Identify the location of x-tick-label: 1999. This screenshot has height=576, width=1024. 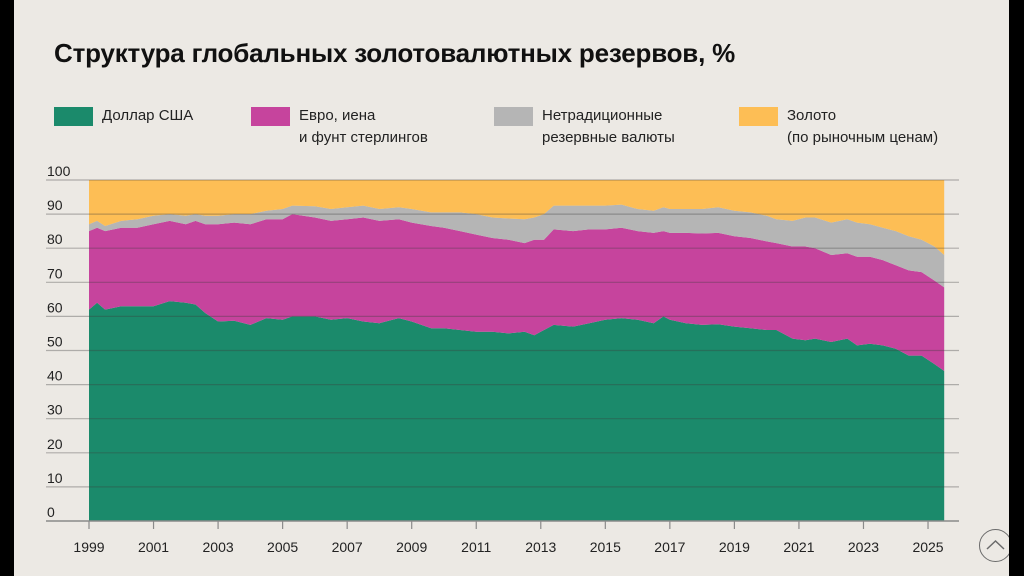
(88, 547).